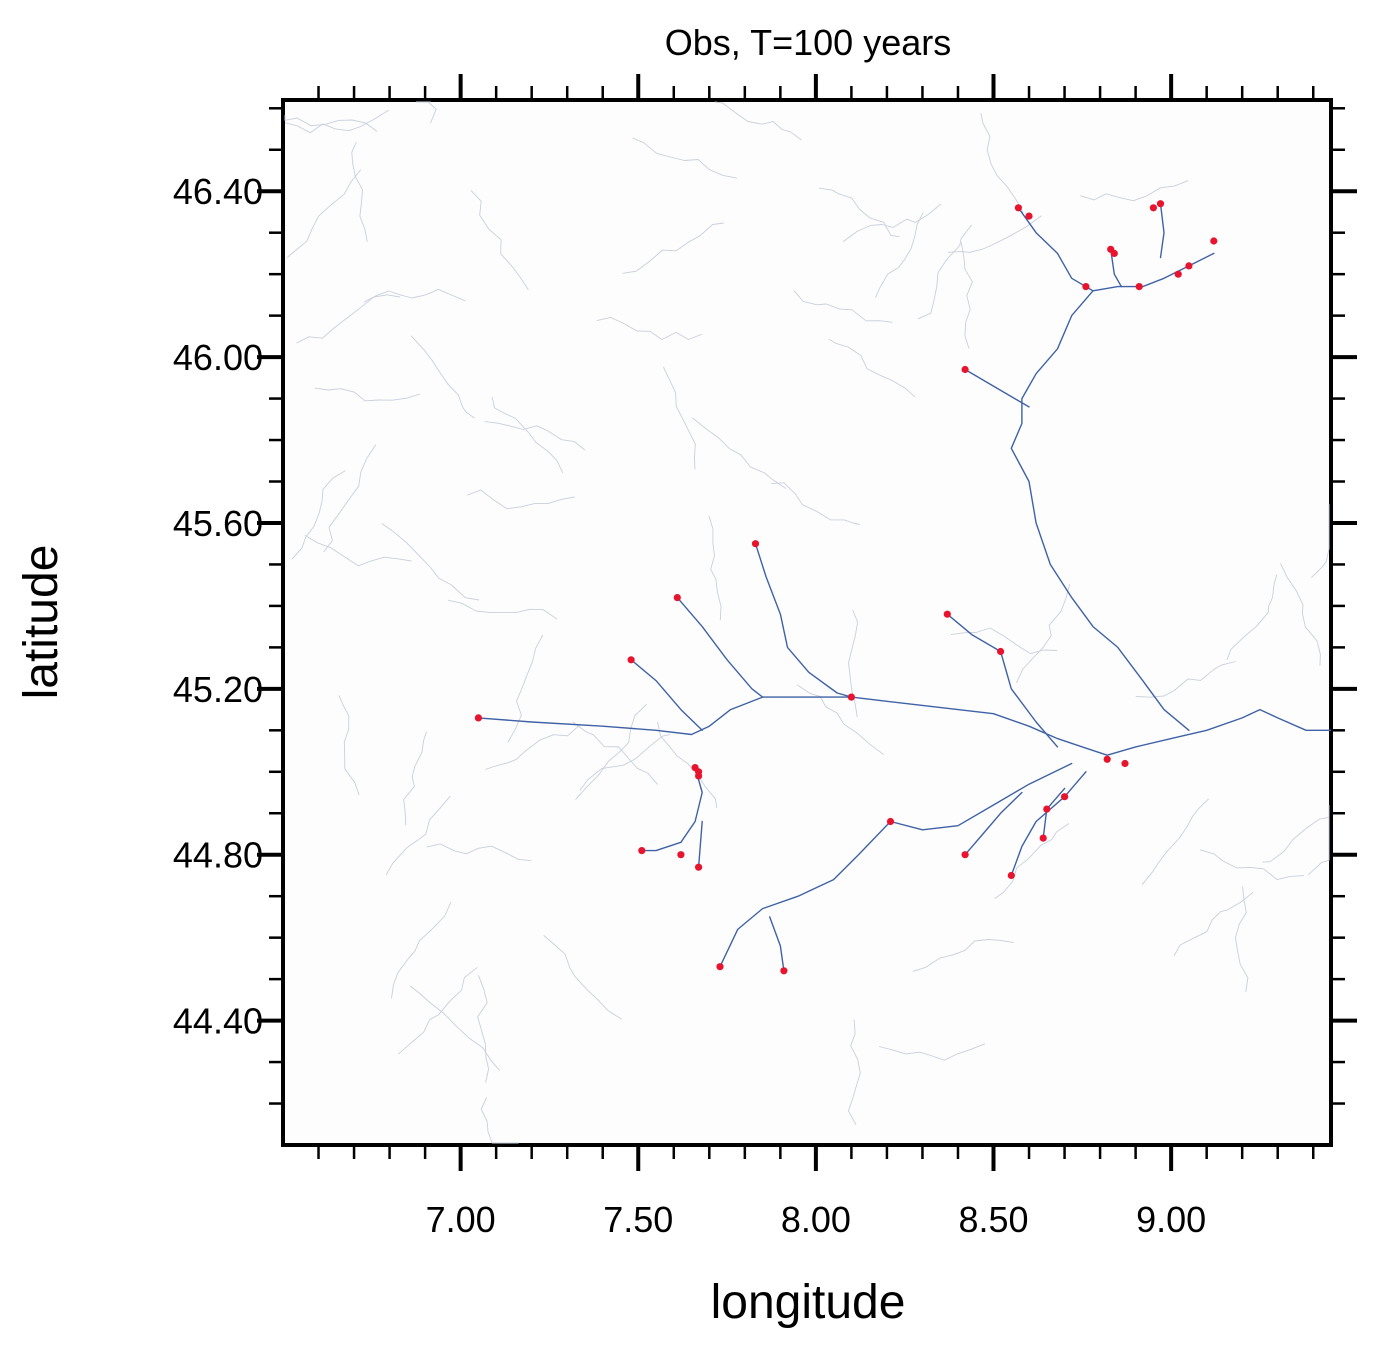 This screenshot has height=1350, width=1385. What do you see at coordinates (1171, 1219) in the screenshot?
I see `x-tick-label: 9.00` at bounding box center [1171, 1219].